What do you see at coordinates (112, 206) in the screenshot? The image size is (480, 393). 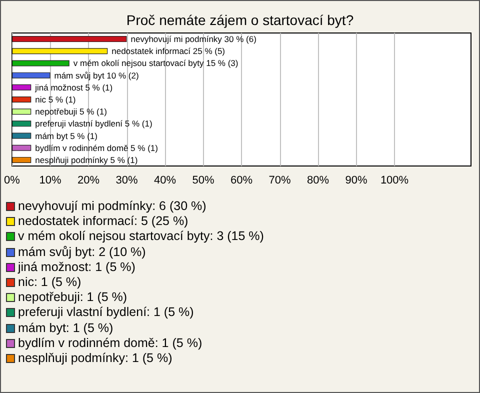 I see `text: nevyhovují mi podmínky: 6 (30 %)` at bounding box center [112, 206].